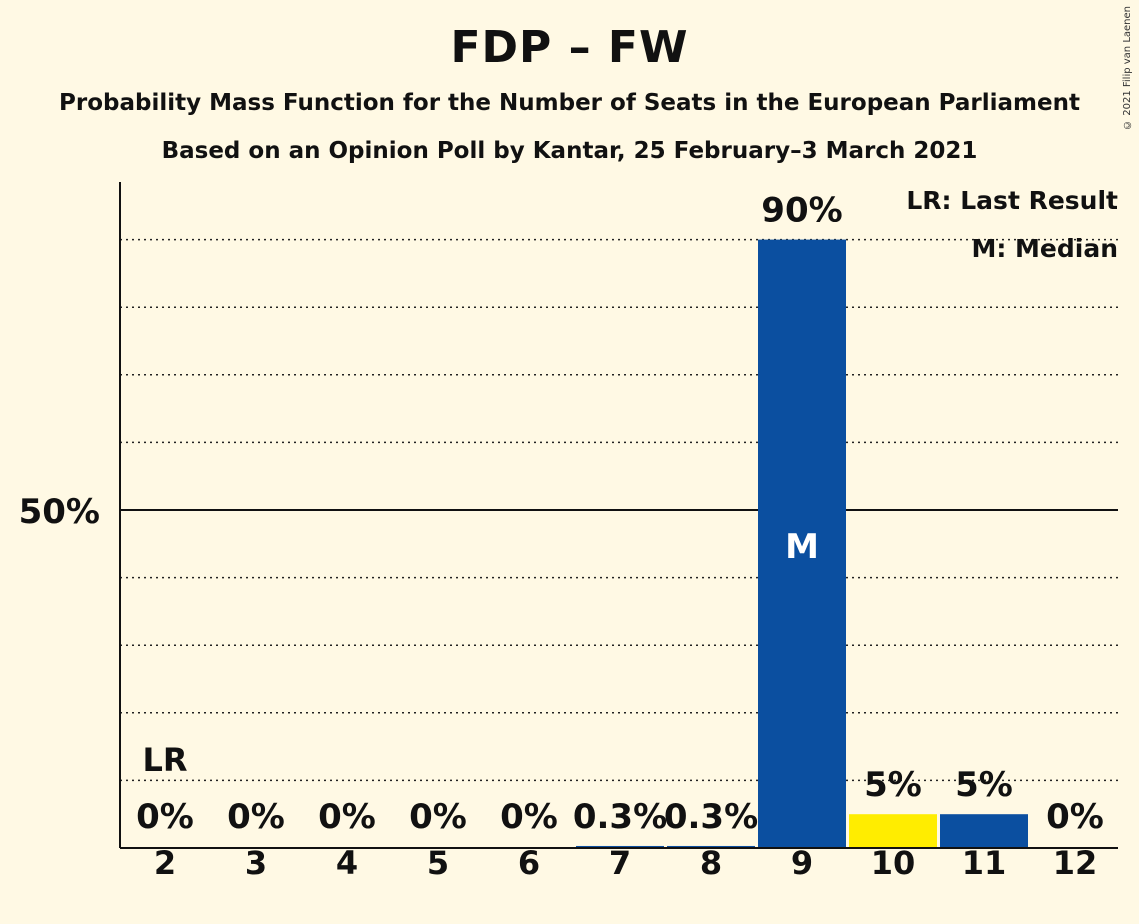 This screenshot has width=1139, height=924. Describe the element at coordinates (165, 863) in the screenshot. I see `x-tick-label-2: 2` at that location.